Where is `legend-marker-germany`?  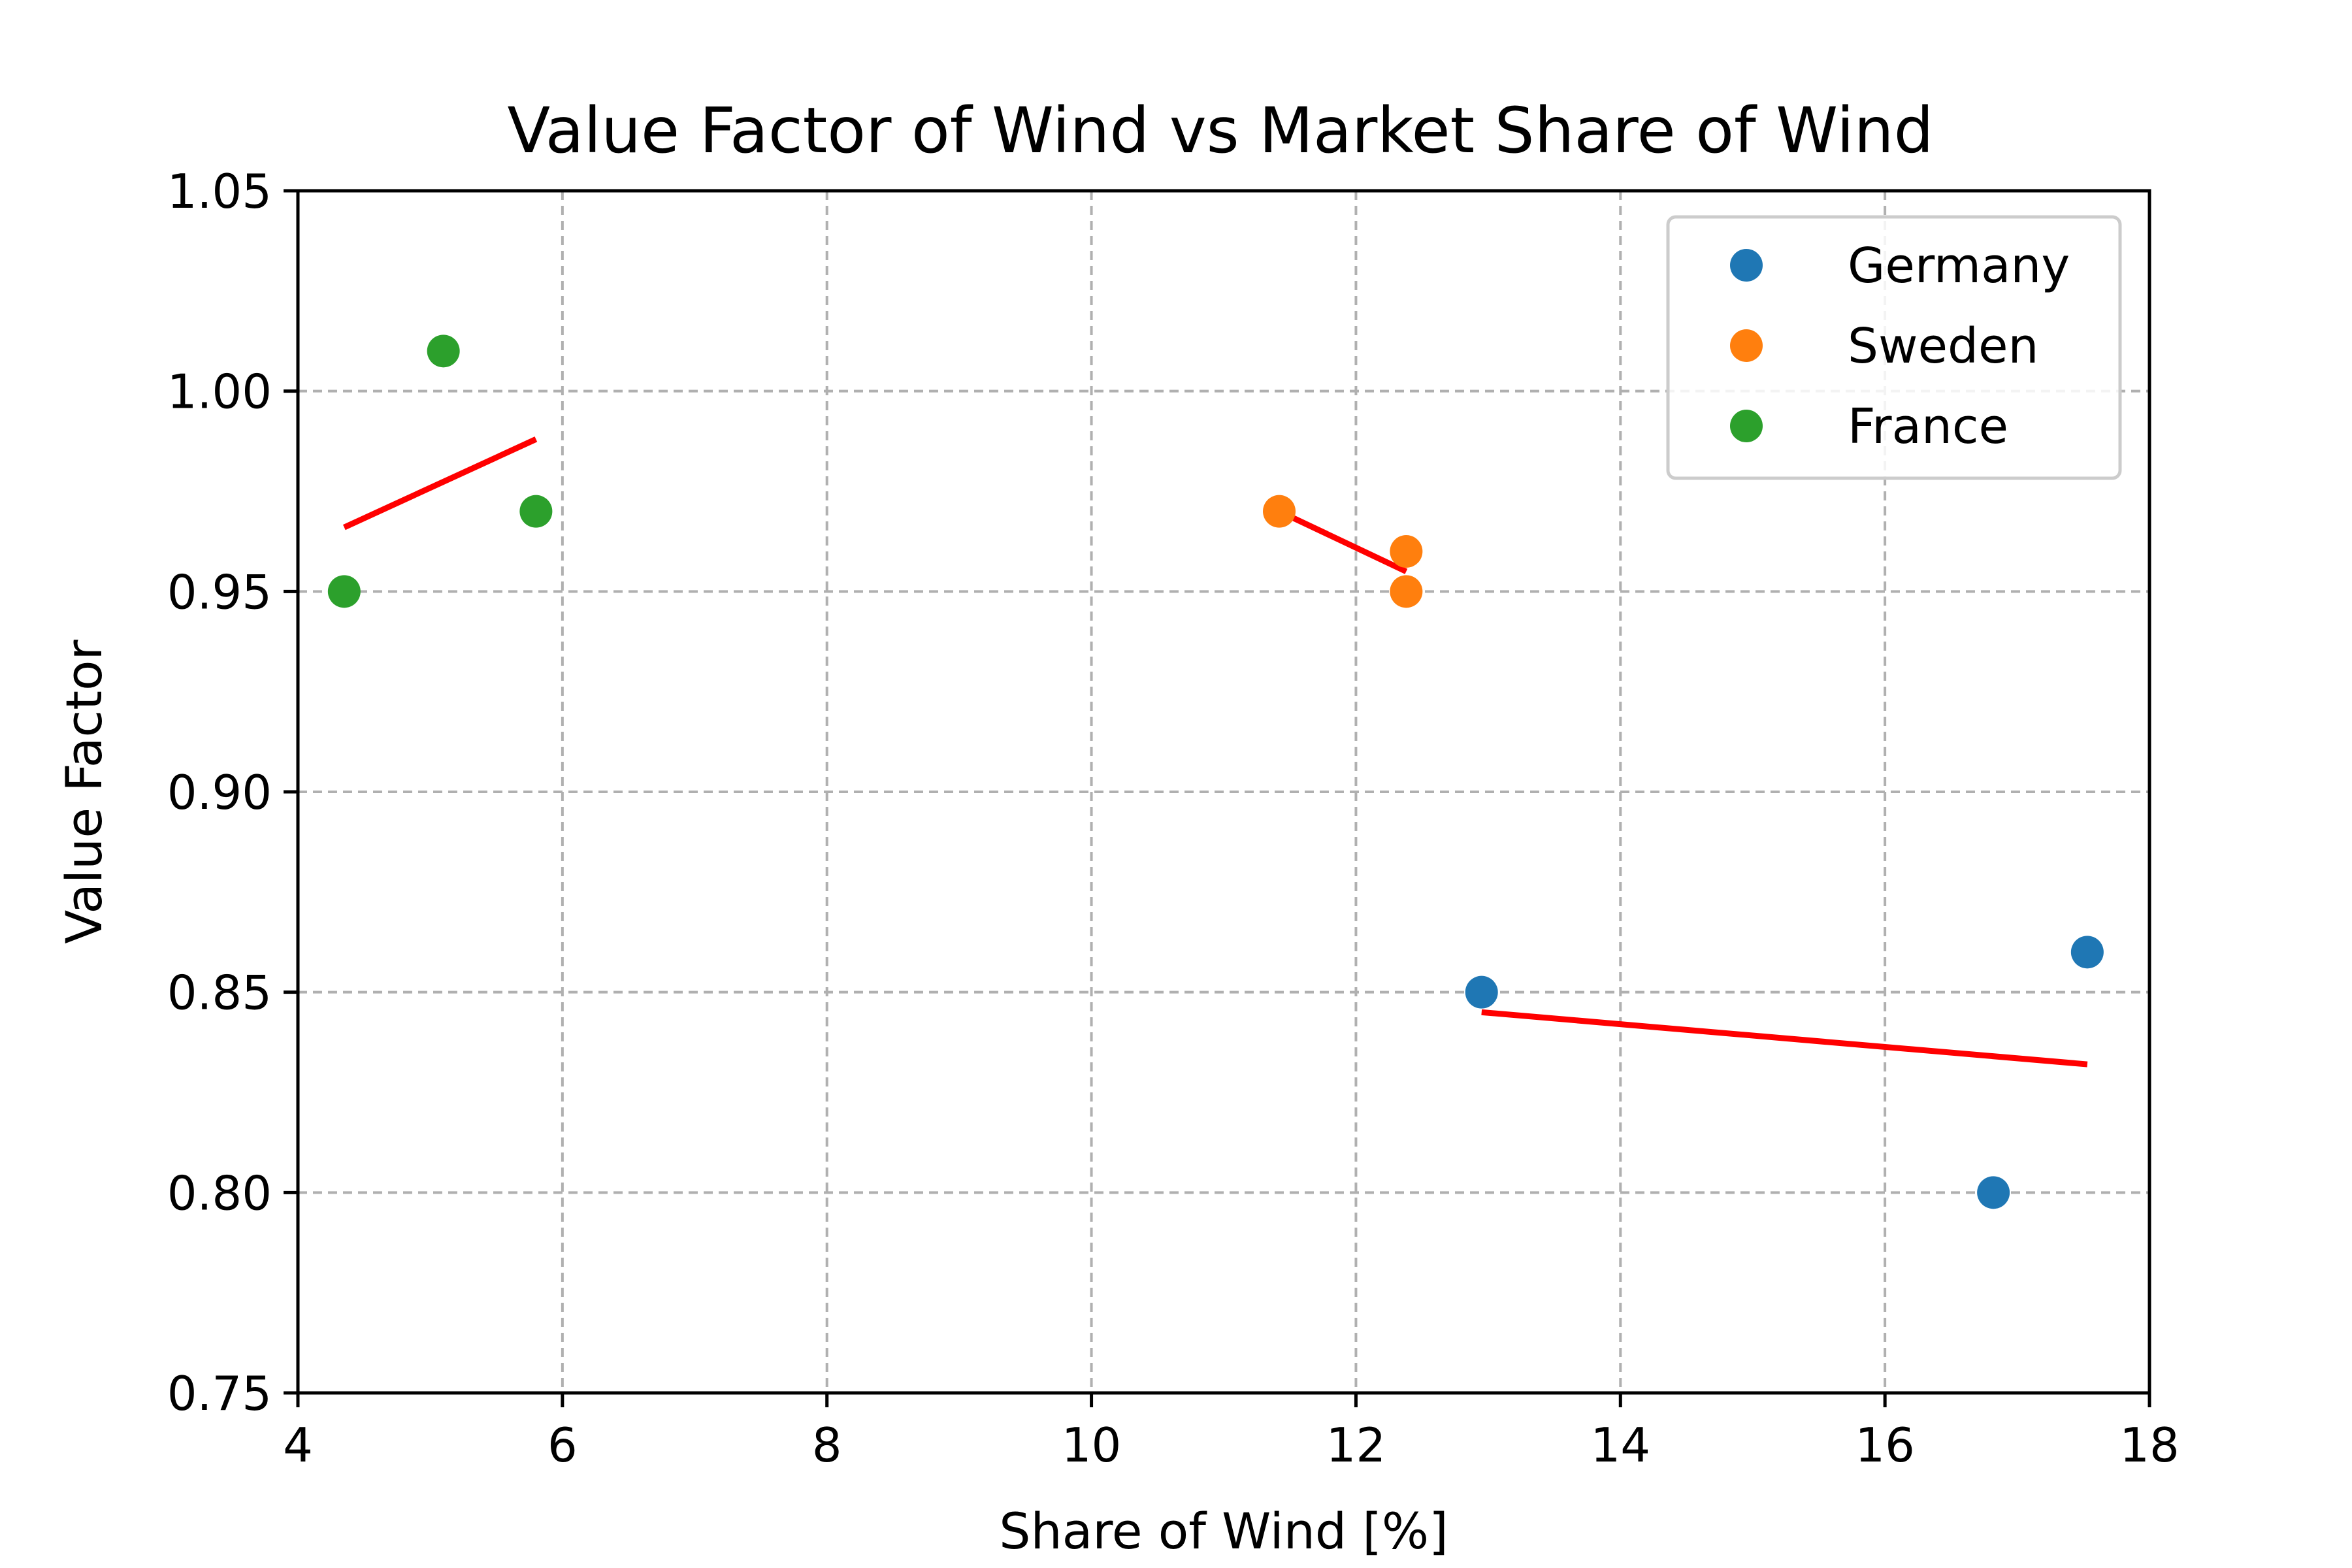
legend-marker-germany is located at coordinates (1746, 265).